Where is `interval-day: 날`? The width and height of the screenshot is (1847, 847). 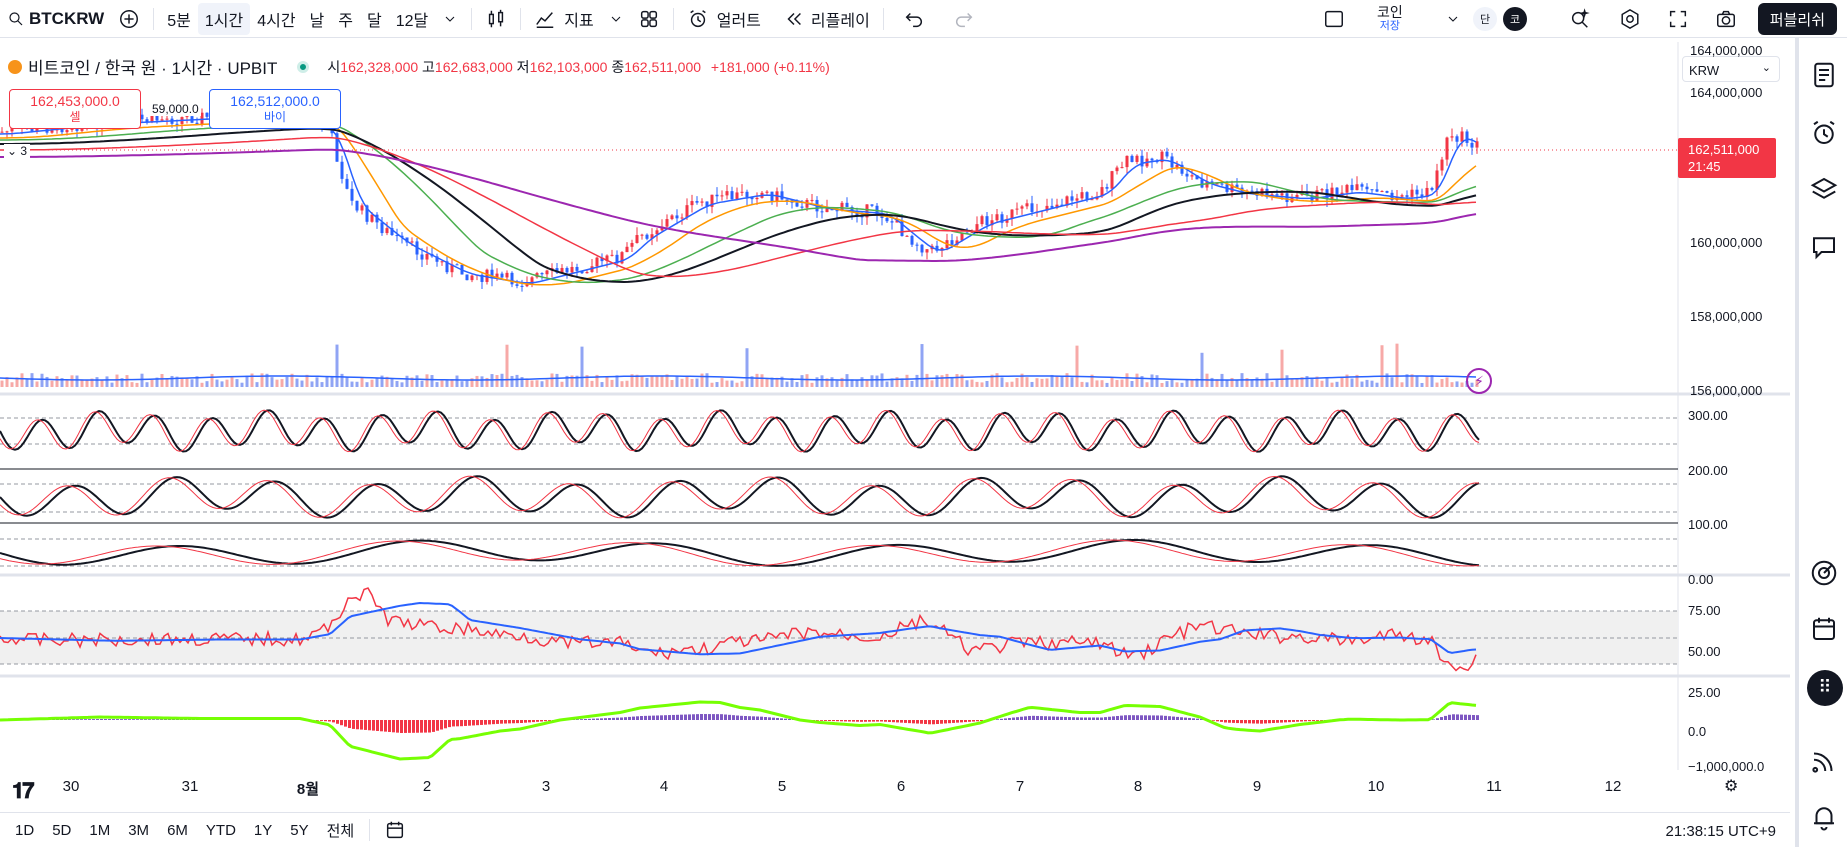 interval-day: 날 is located at coordinates (317, 21).